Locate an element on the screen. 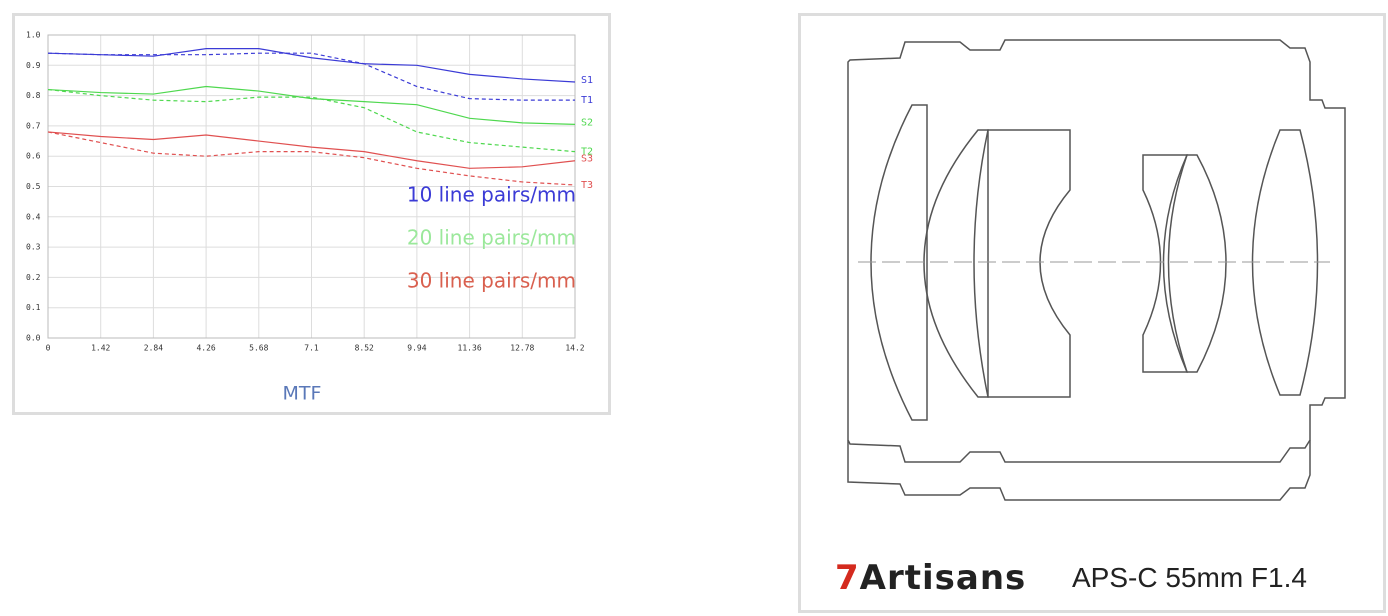 The height and width of the screenshot is (616, 1388). x-tick-label: 5.68 is located at coordinates (258, 348).